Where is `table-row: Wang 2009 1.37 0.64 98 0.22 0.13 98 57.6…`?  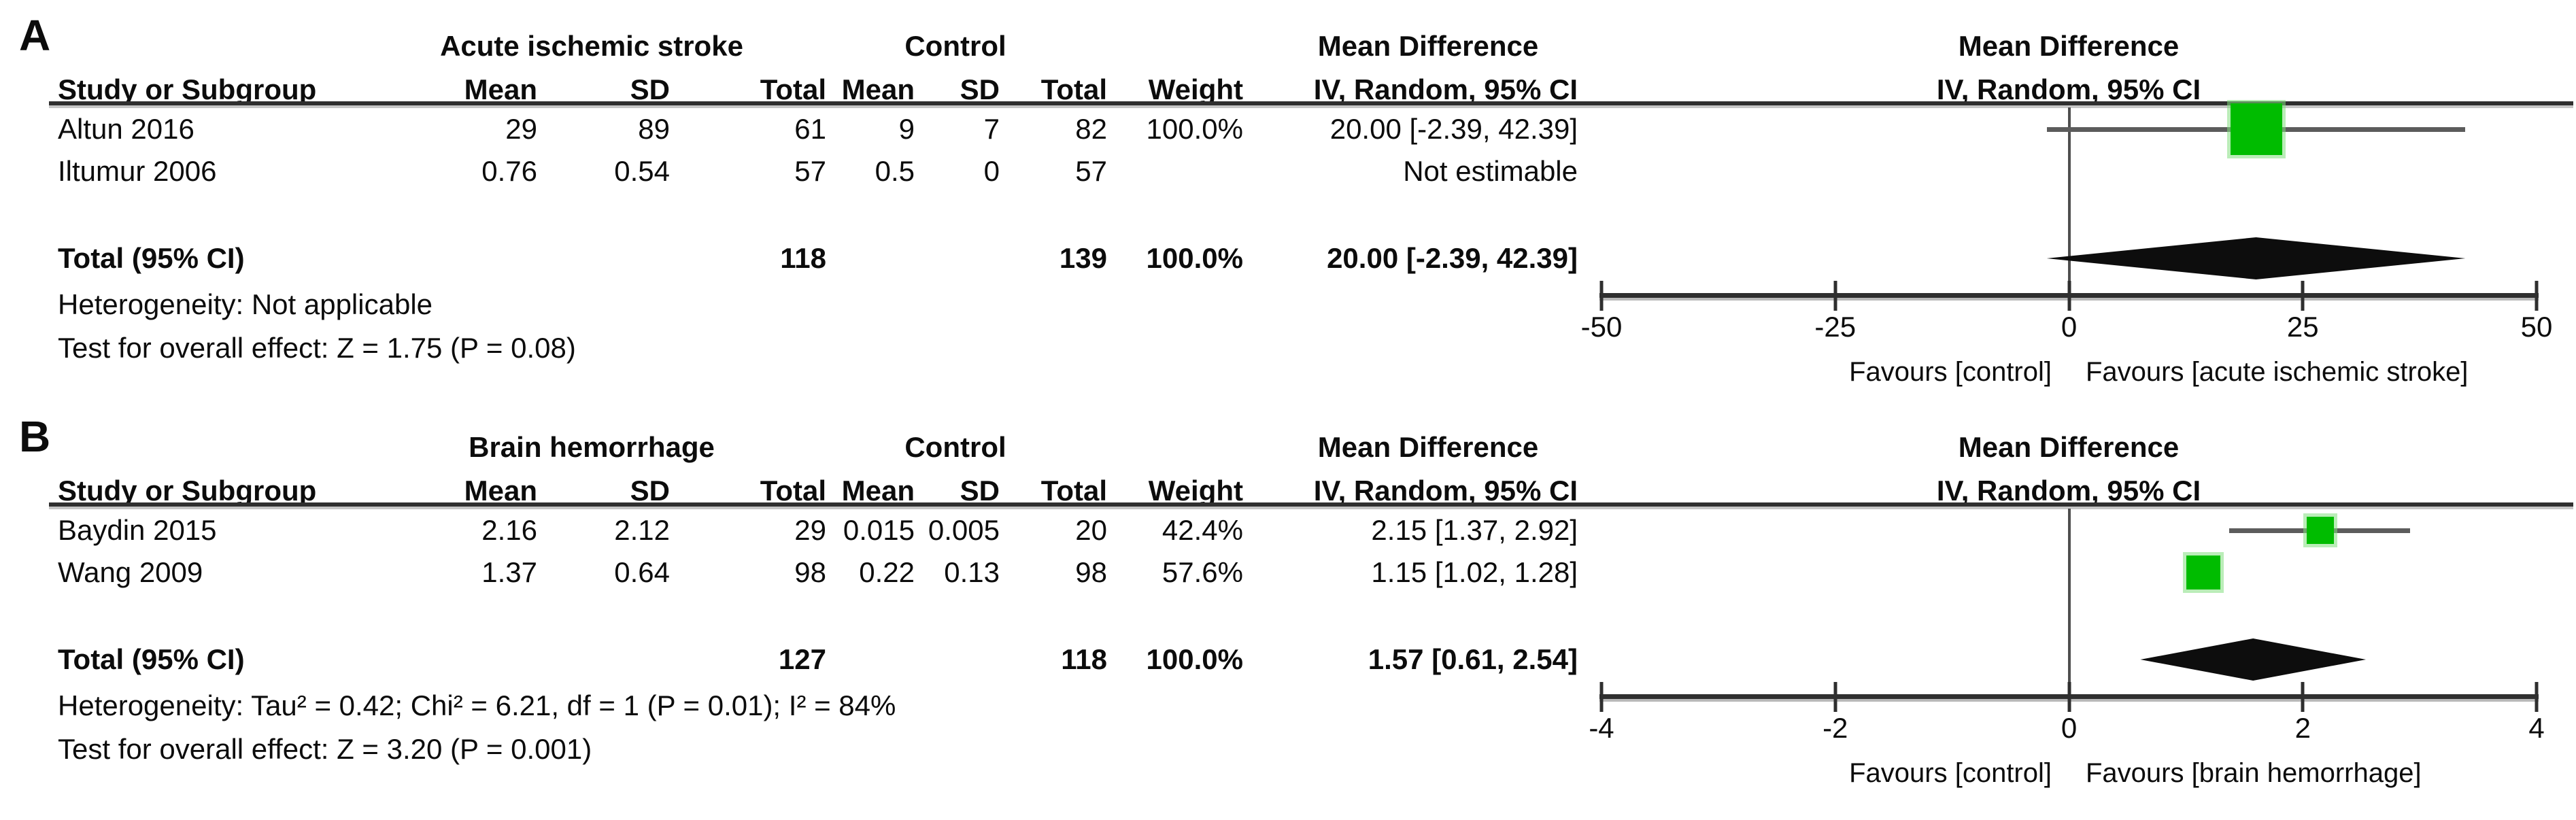 table-row: Wang 2009 1.37 0.64 98 0.22 0.13 98 57.6… is located at coordinates (1288, 572).